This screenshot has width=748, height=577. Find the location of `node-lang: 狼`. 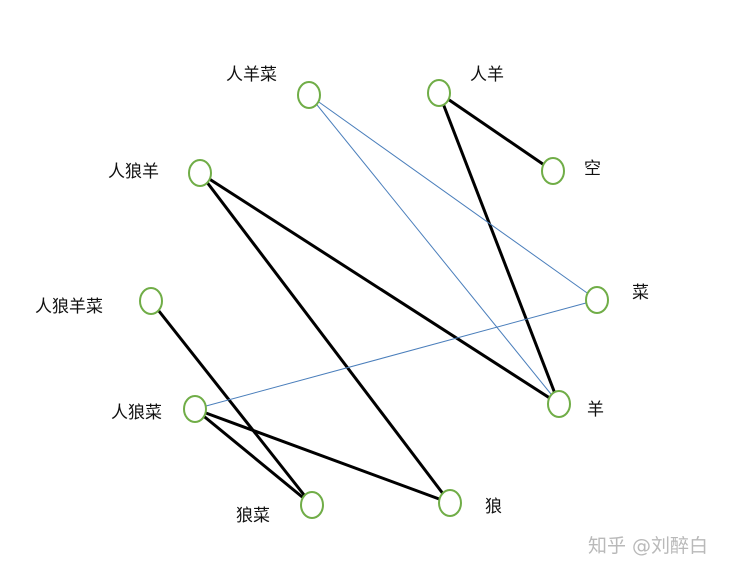

node-lang: 狼 is located at coordinates (470, 503).